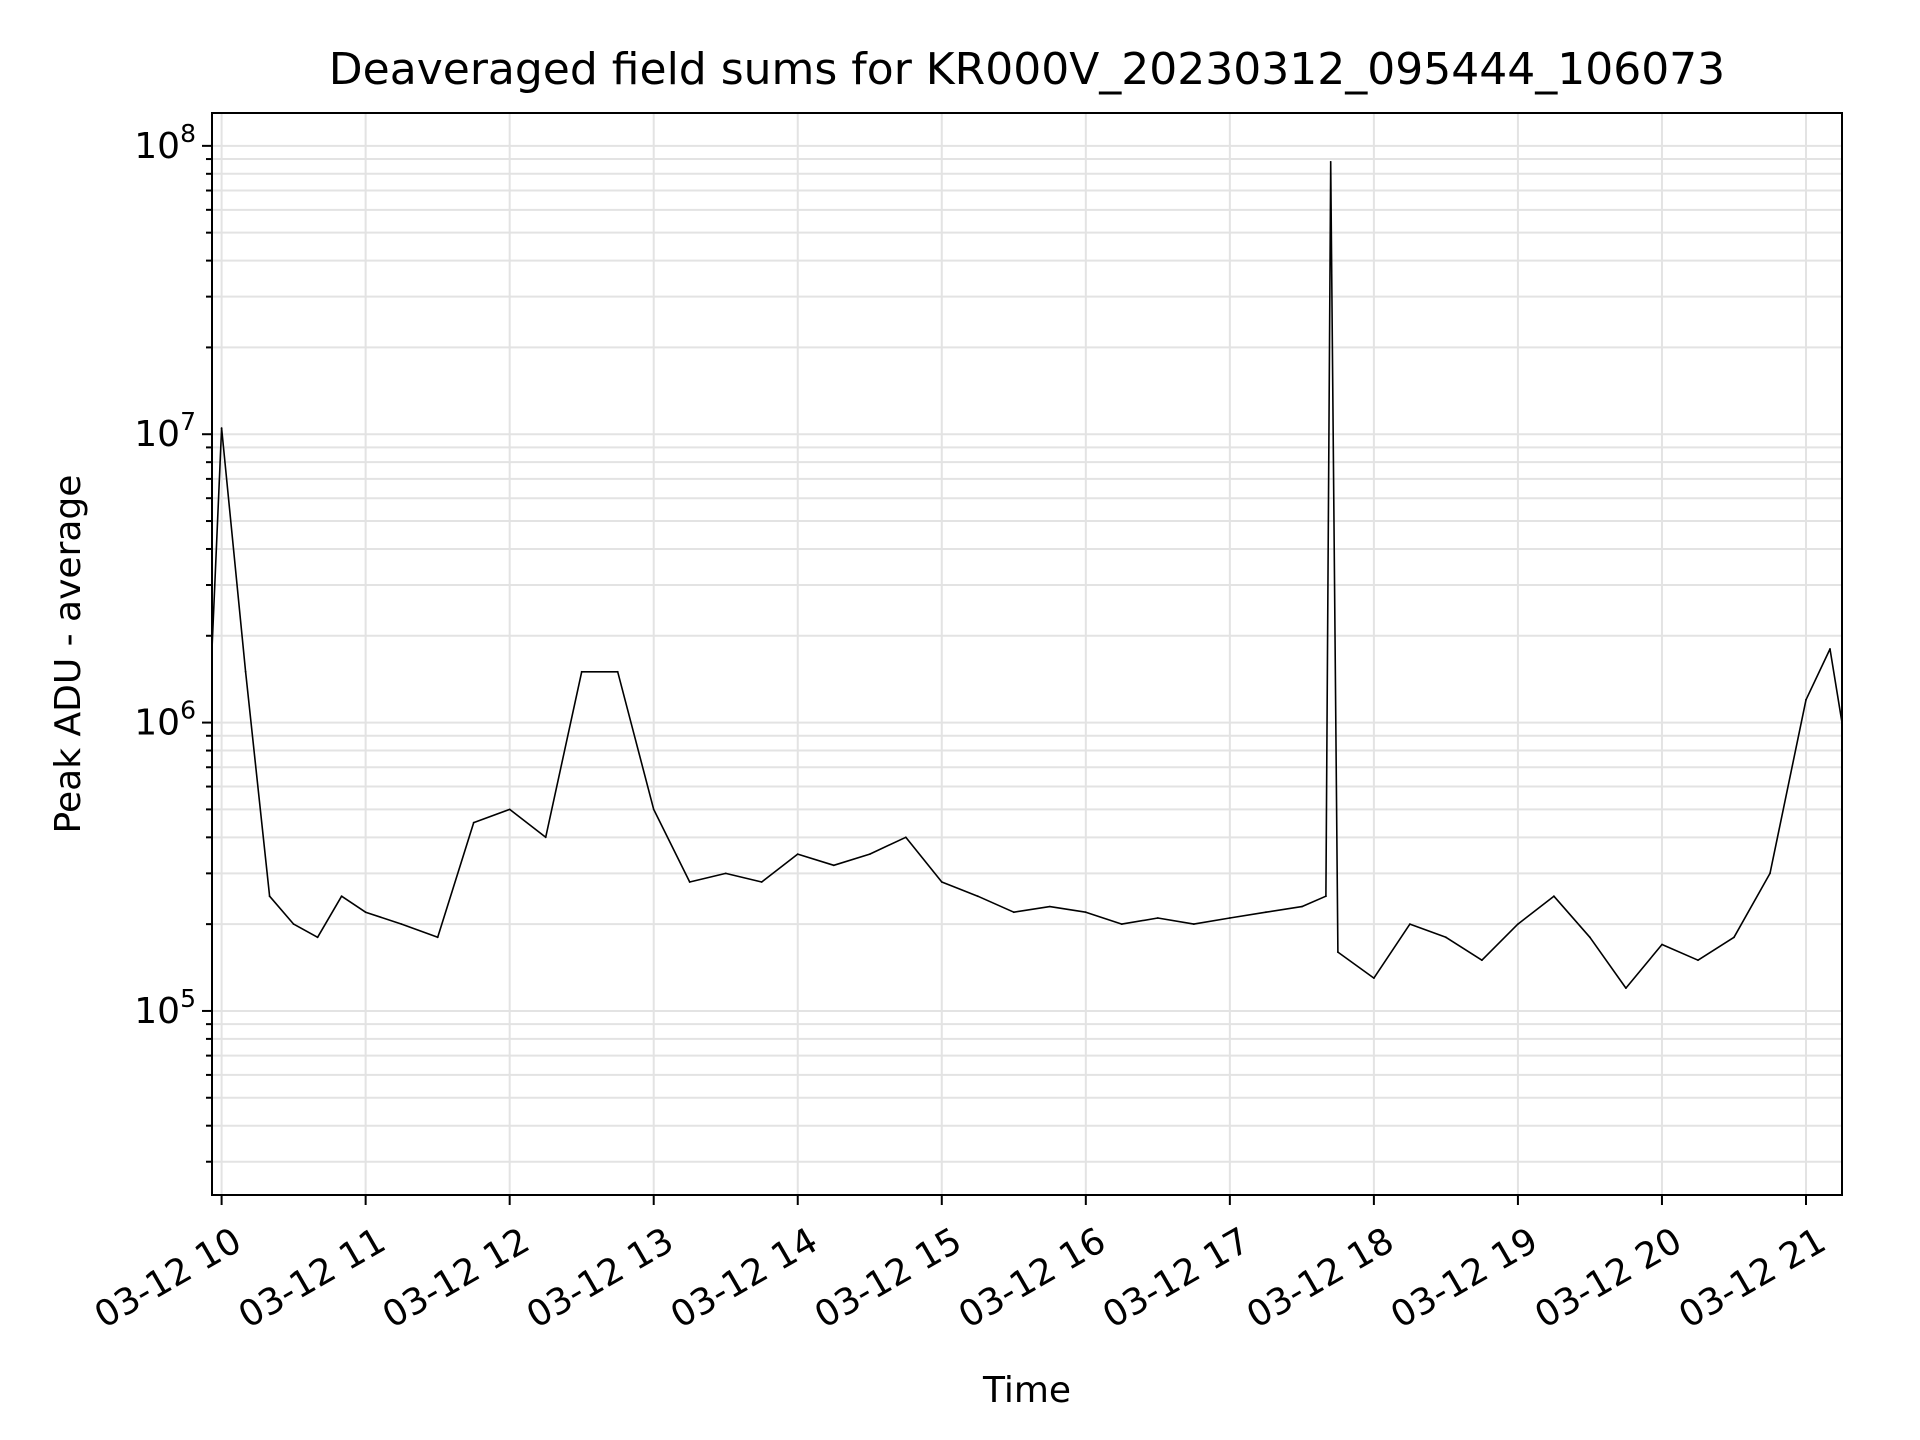  Describe the element at coordinates (1032, 1278) in the screenshot. I see `x-tick-label: 03-12 16` at that location.